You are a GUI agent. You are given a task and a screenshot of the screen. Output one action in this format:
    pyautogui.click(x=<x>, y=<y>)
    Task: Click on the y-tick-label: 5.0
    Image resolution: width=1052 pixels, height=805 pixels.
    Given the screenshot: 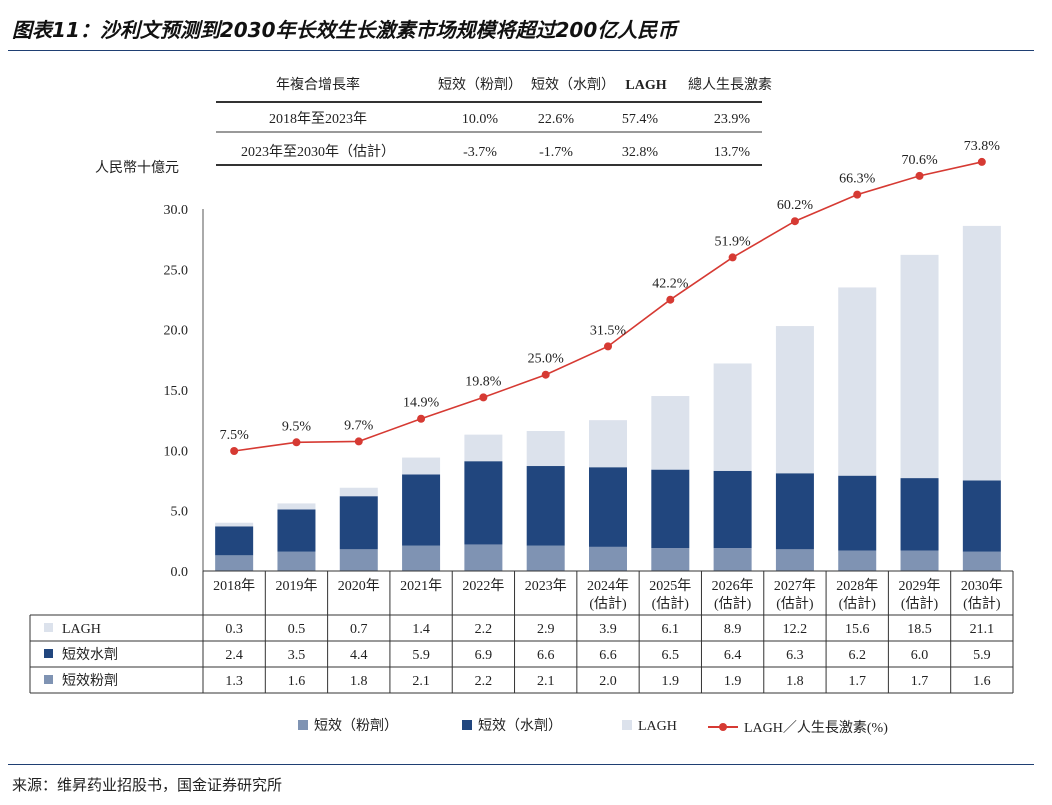 What is the action you would take?
    pyautogui.click(x=180, y=512)
    